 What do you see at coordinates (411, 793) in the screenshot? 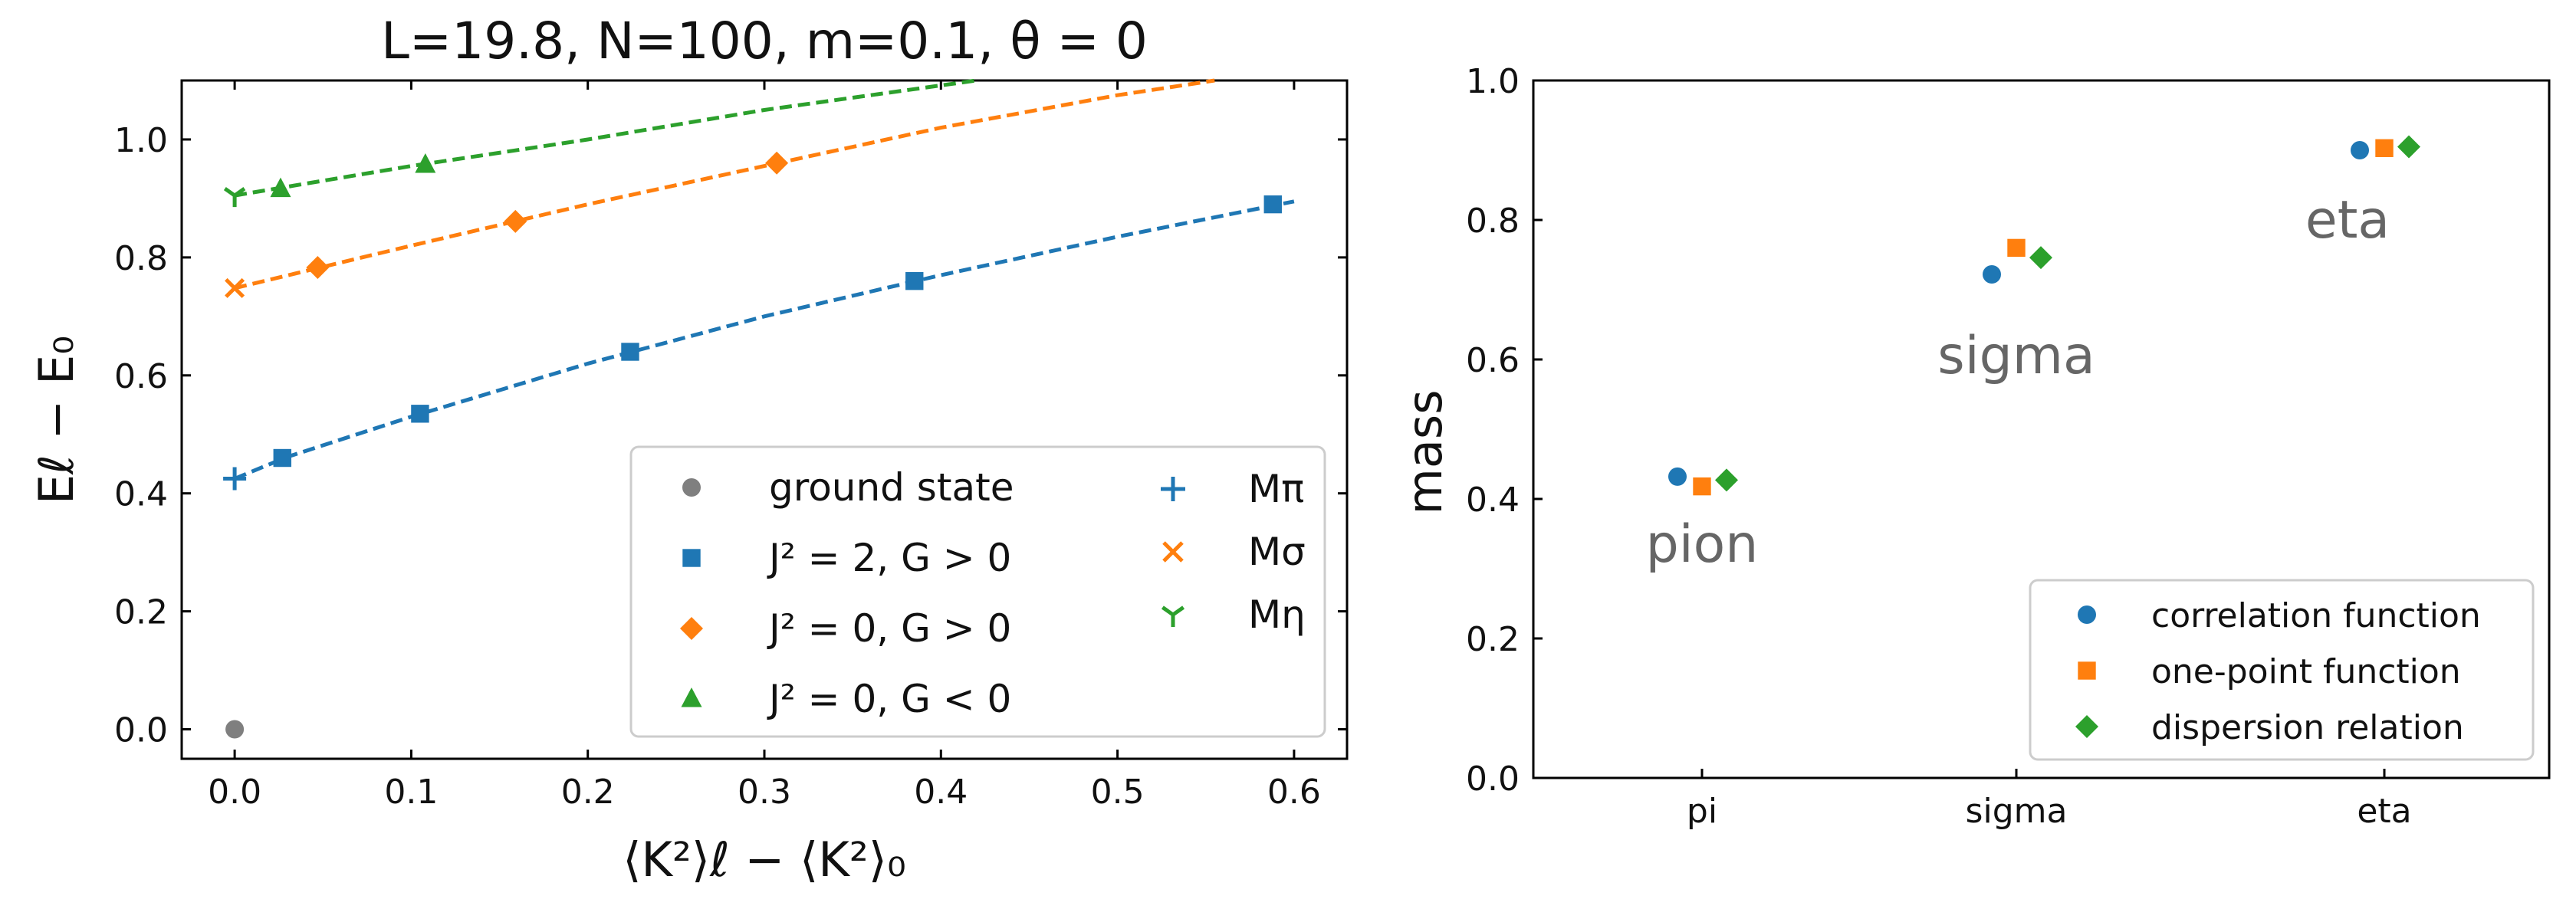
I see `left-x-tick-label: 0.1` at bounding box center [411, 793].